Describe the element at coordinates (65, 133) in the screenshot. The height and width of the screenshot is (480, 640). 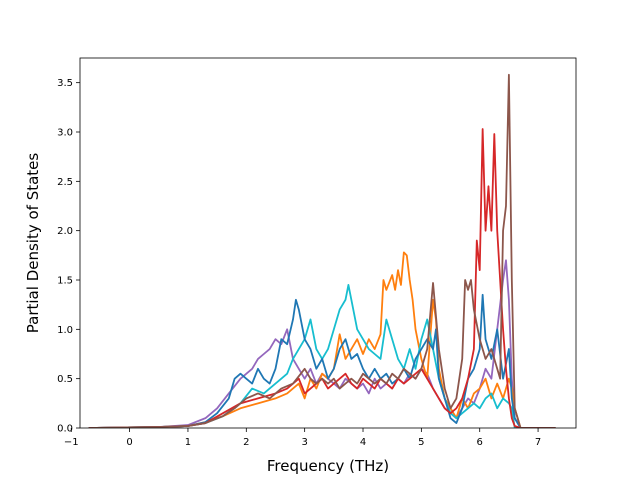
I see `y-tick-label: 3.0` at that location.